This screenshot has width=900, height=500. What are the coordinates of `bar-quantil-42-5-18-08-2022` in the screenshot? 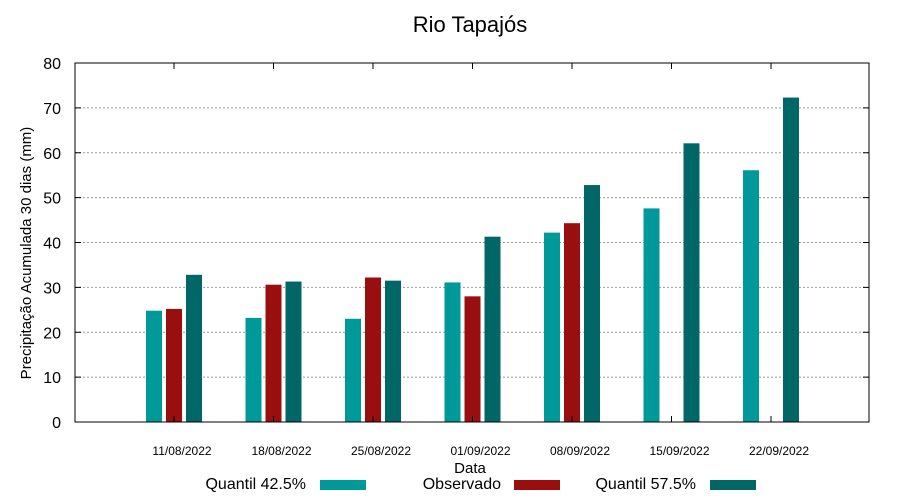 It's located at (253, 369).